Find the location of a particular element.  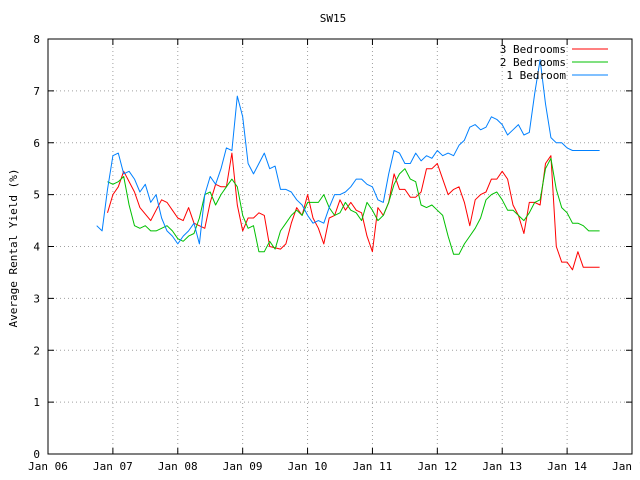

y-tick-label: 2 is located at coordinates (36, 350).